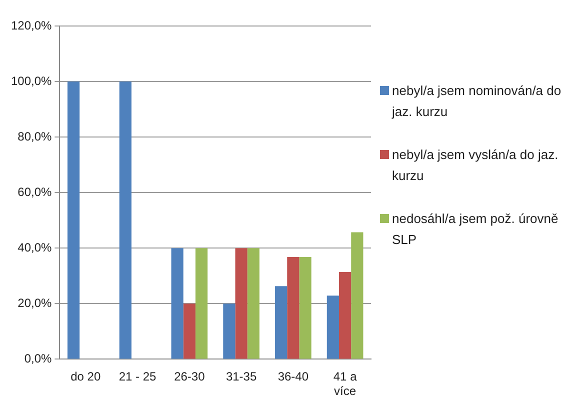 Image resolution: width=576 pixels, height=404 pixels. Describe the element at coordinates (31, 25) in the screenshot. I see `y-tick-label: 120,0%` at that location.